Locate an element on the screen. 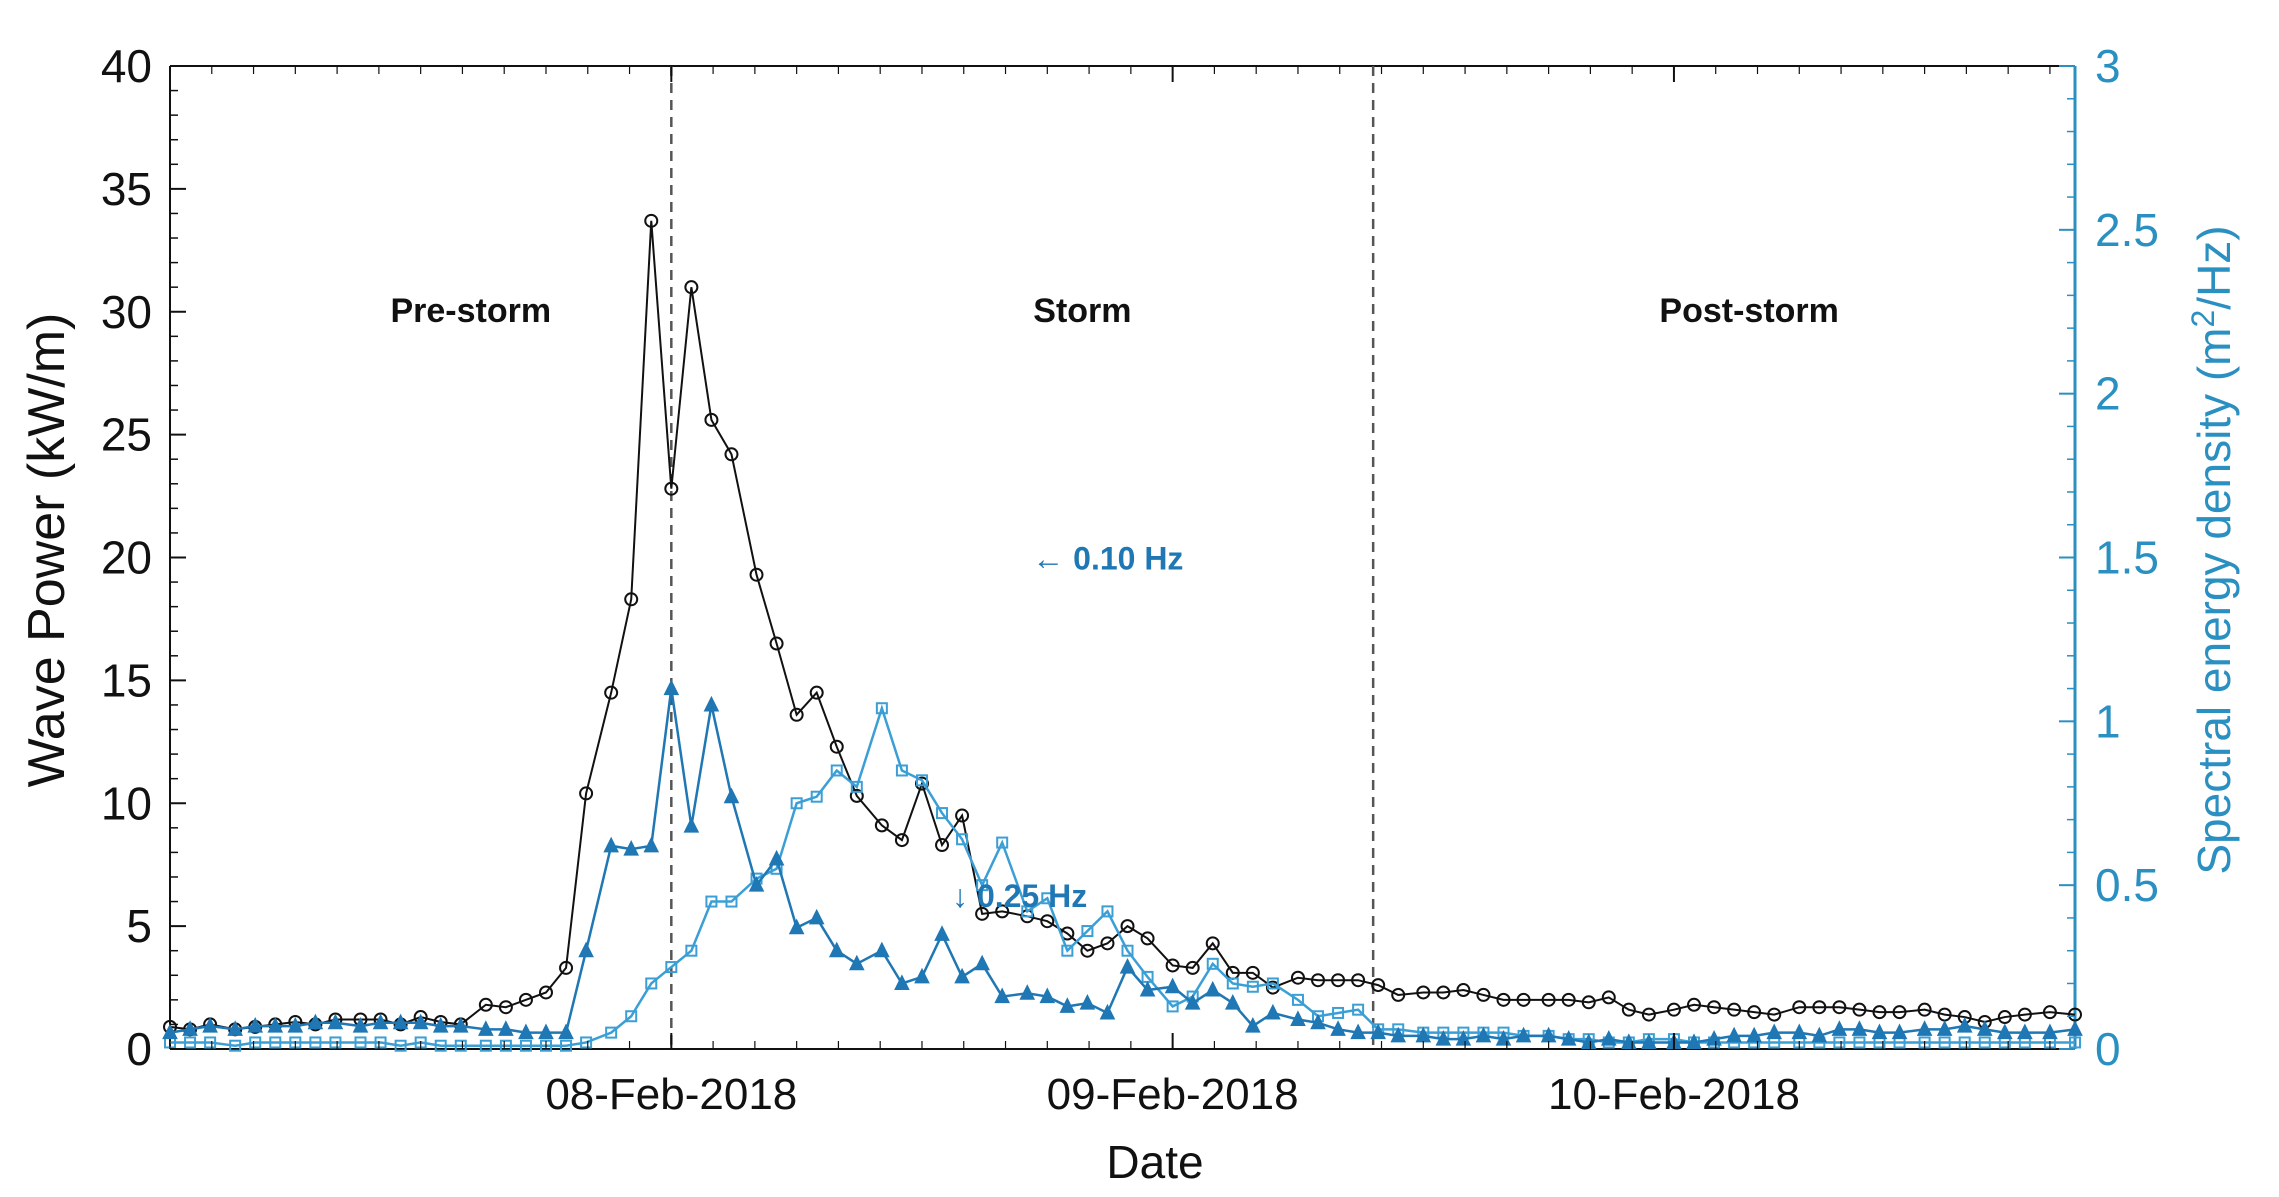 The image size is (2279, 1197). phase-label: Storm is located at coordinates (1082, 311).